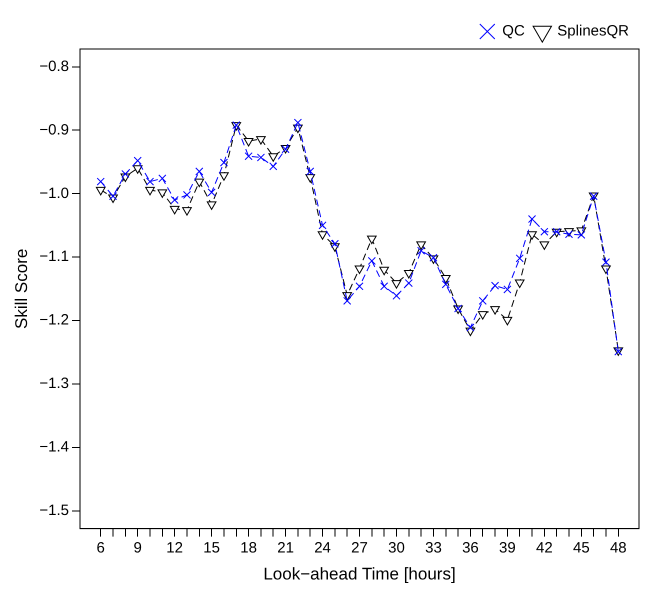 The image size is (657, 597). What do you see at coordinates (618, 548) in the screenshot?
I see `x-tick-label: 48` at bounding box center [618, 548].